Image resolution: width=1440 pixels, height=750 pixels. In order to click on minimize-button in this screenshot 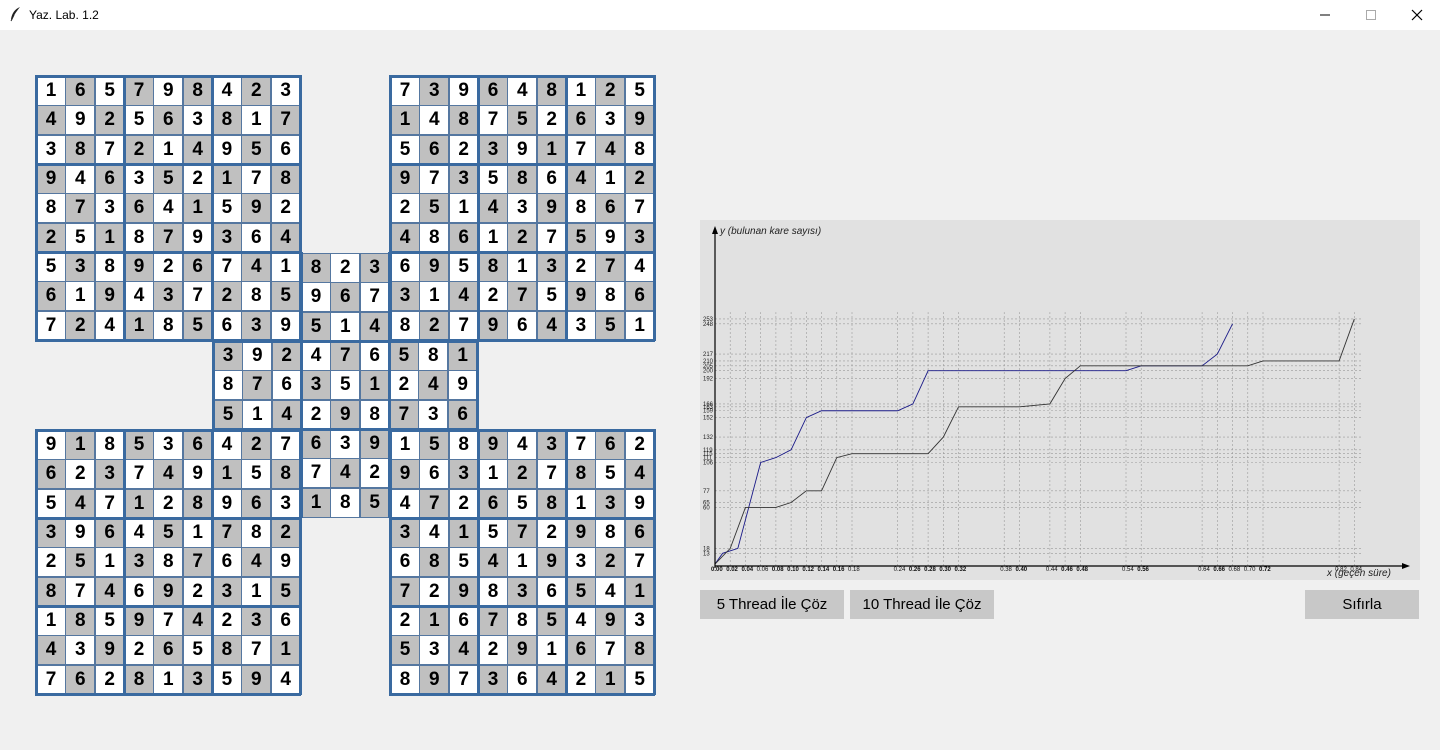, I will do `click(1325, 15)`.